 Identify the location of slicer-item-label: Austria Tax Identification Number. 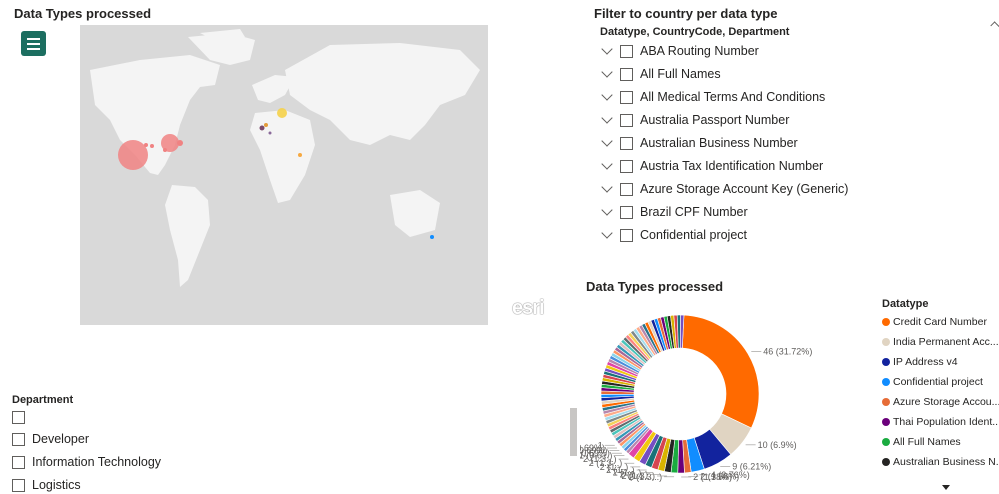
(732, 166).